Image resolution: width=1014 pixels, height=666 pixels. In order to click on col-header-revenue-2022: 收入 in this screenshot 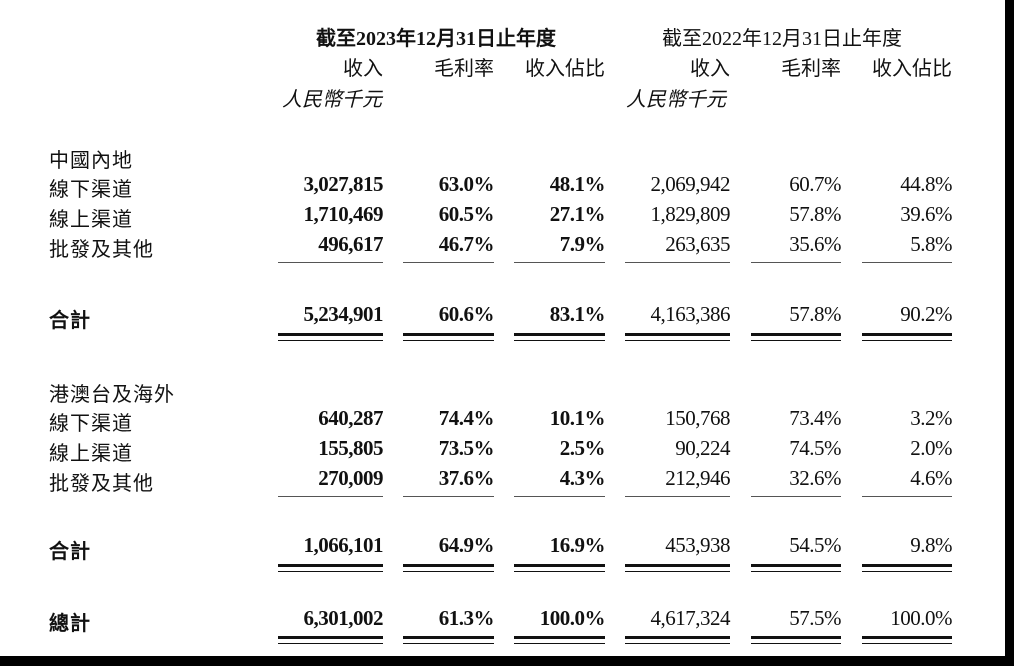, I will do `click(710, 69)`.